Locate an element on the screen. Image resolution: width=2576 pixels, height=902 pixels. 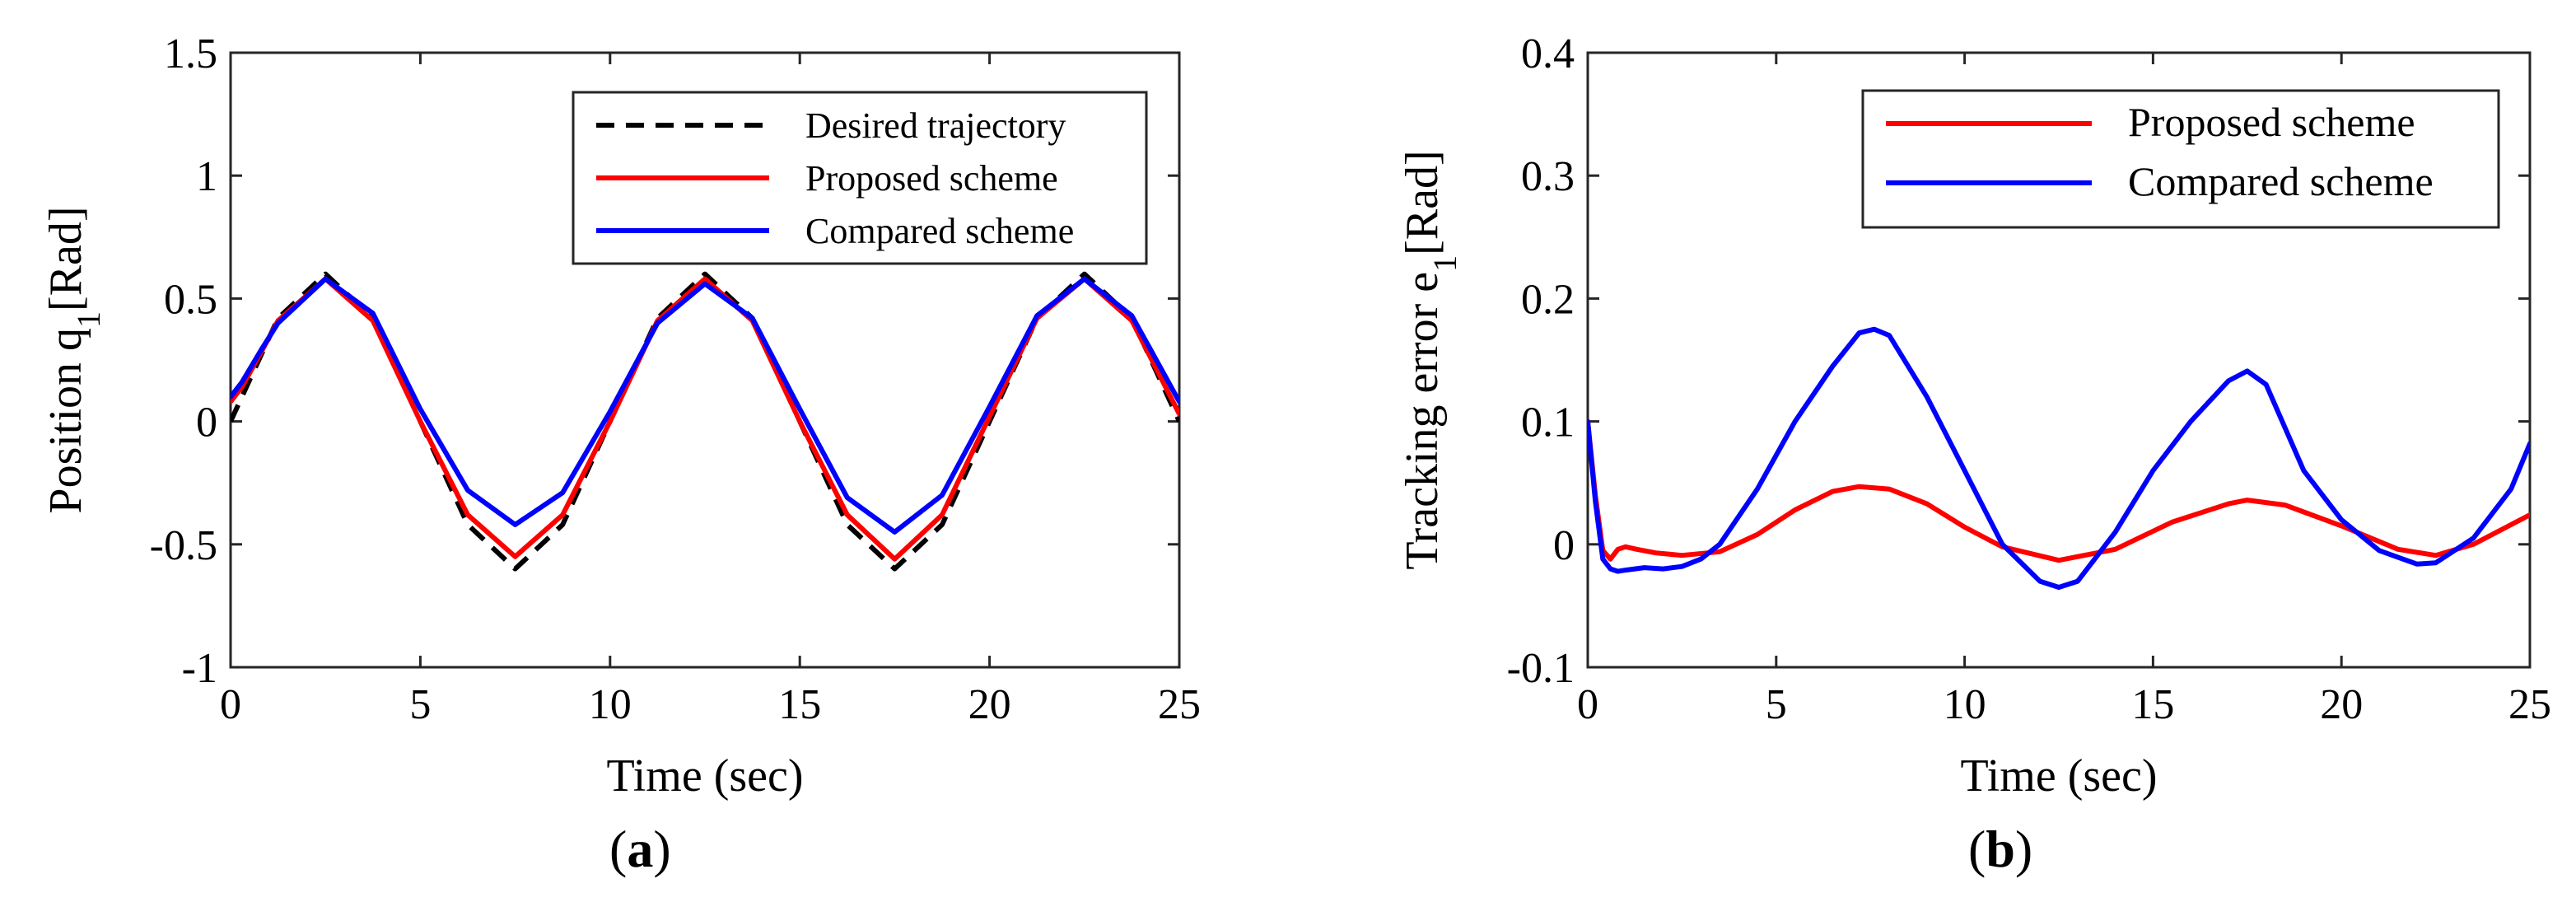
y-tick-label-b: 0.3 is located at coordinates (1548, 176).